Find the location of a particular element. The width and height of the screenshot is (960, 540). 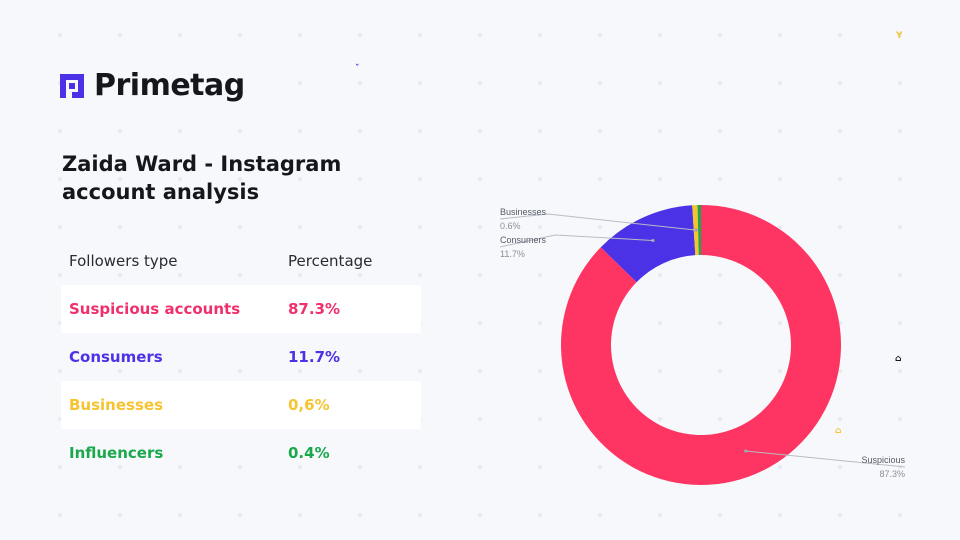

table-row-businesses: Businesses 0,6% is located at coordinates (241, 405).